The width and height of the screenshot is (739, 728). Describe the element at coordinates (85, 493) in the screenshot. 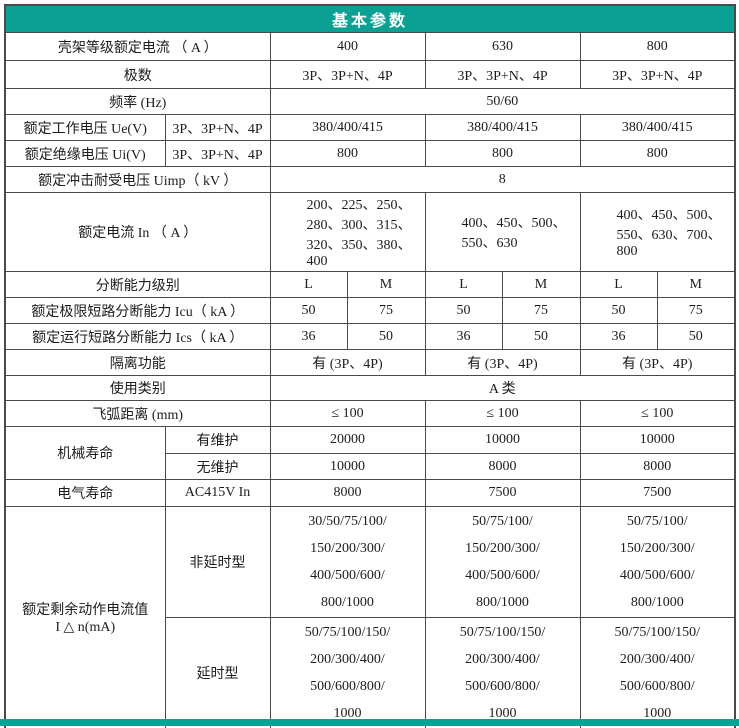

I see `row-label-cell: 电气寿命` at that location.